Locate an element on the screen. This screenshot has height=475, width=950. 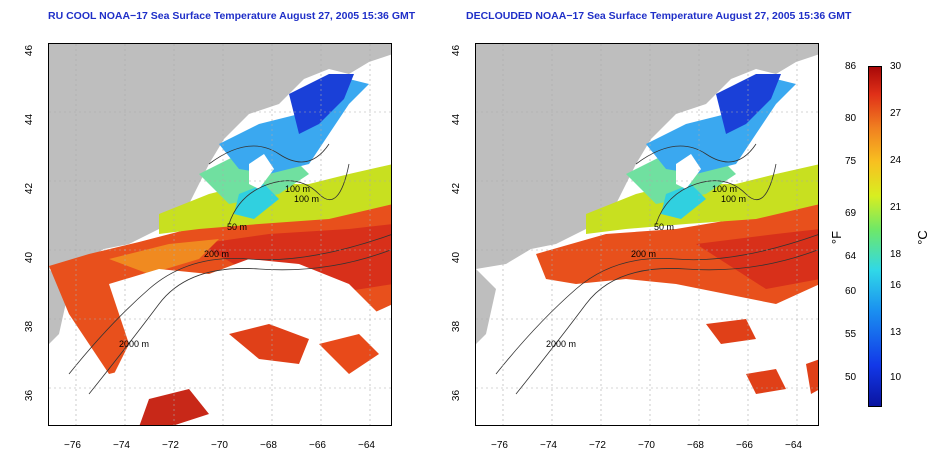
celsius-tick: 18 is located at coordinates (896, 254).